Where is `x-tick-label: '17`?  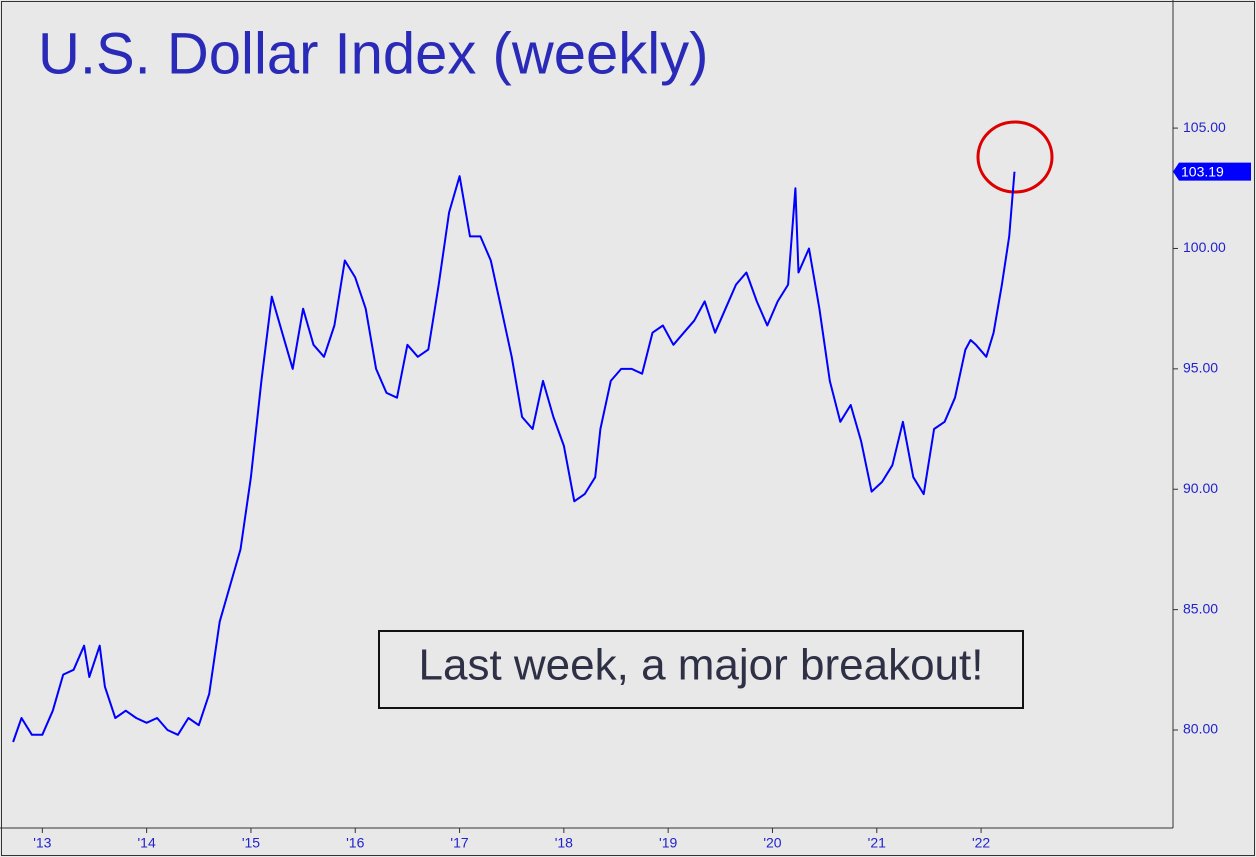 x-tick-label: '17 is located at coordinates (459, 843).